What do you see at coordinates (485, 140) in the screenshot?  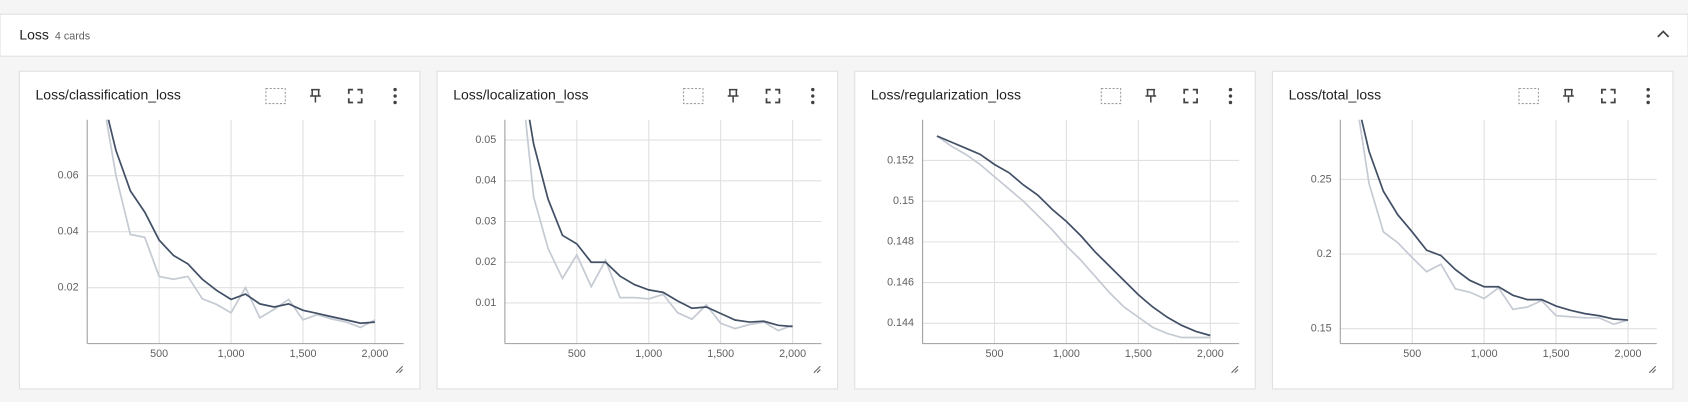 I see `y-tick-label: 0.05` at bounding box center [485, 140].